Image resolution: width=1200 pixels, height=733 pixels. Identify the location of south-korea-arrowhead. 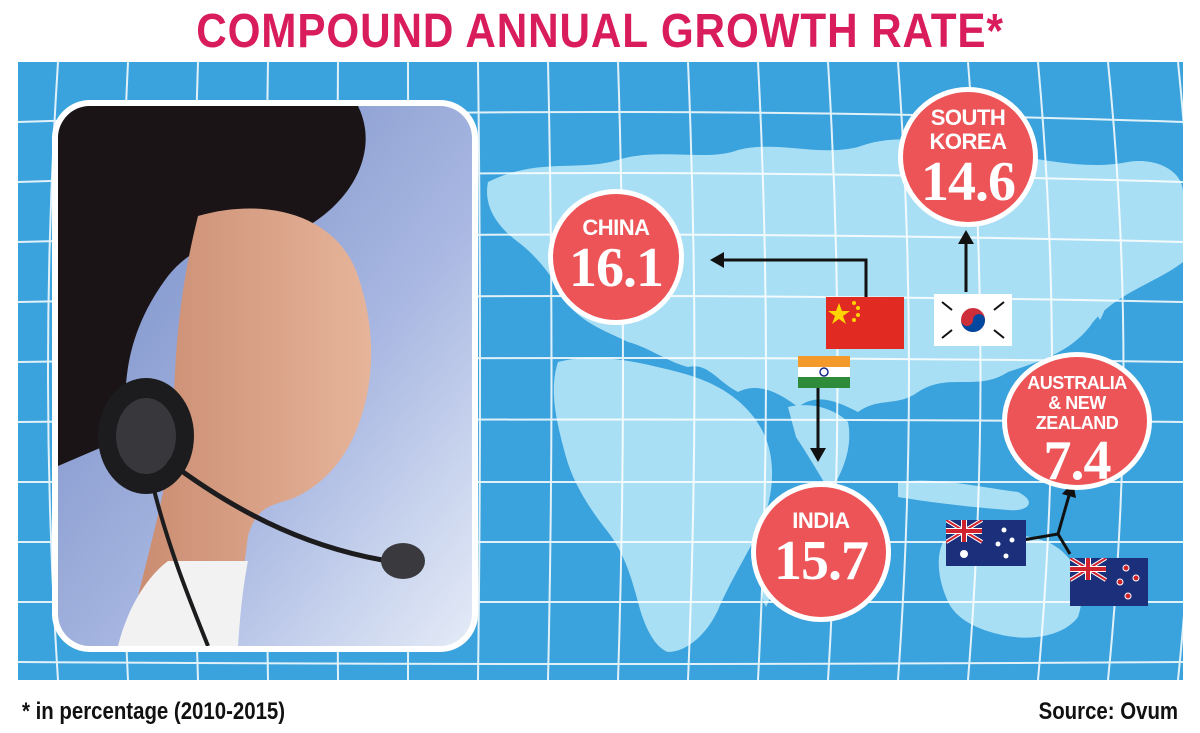
(966, 237).